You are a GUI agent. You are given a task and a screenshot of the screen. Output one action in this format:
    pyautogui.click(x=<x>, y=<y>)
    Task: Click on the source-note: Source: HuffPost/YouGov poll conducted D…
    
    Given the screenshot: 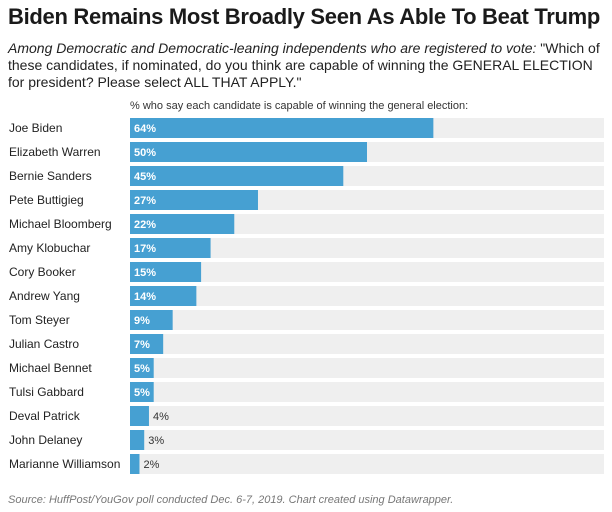 What is the action you would take?
    pyautogui.click(x=231, y=500)
    